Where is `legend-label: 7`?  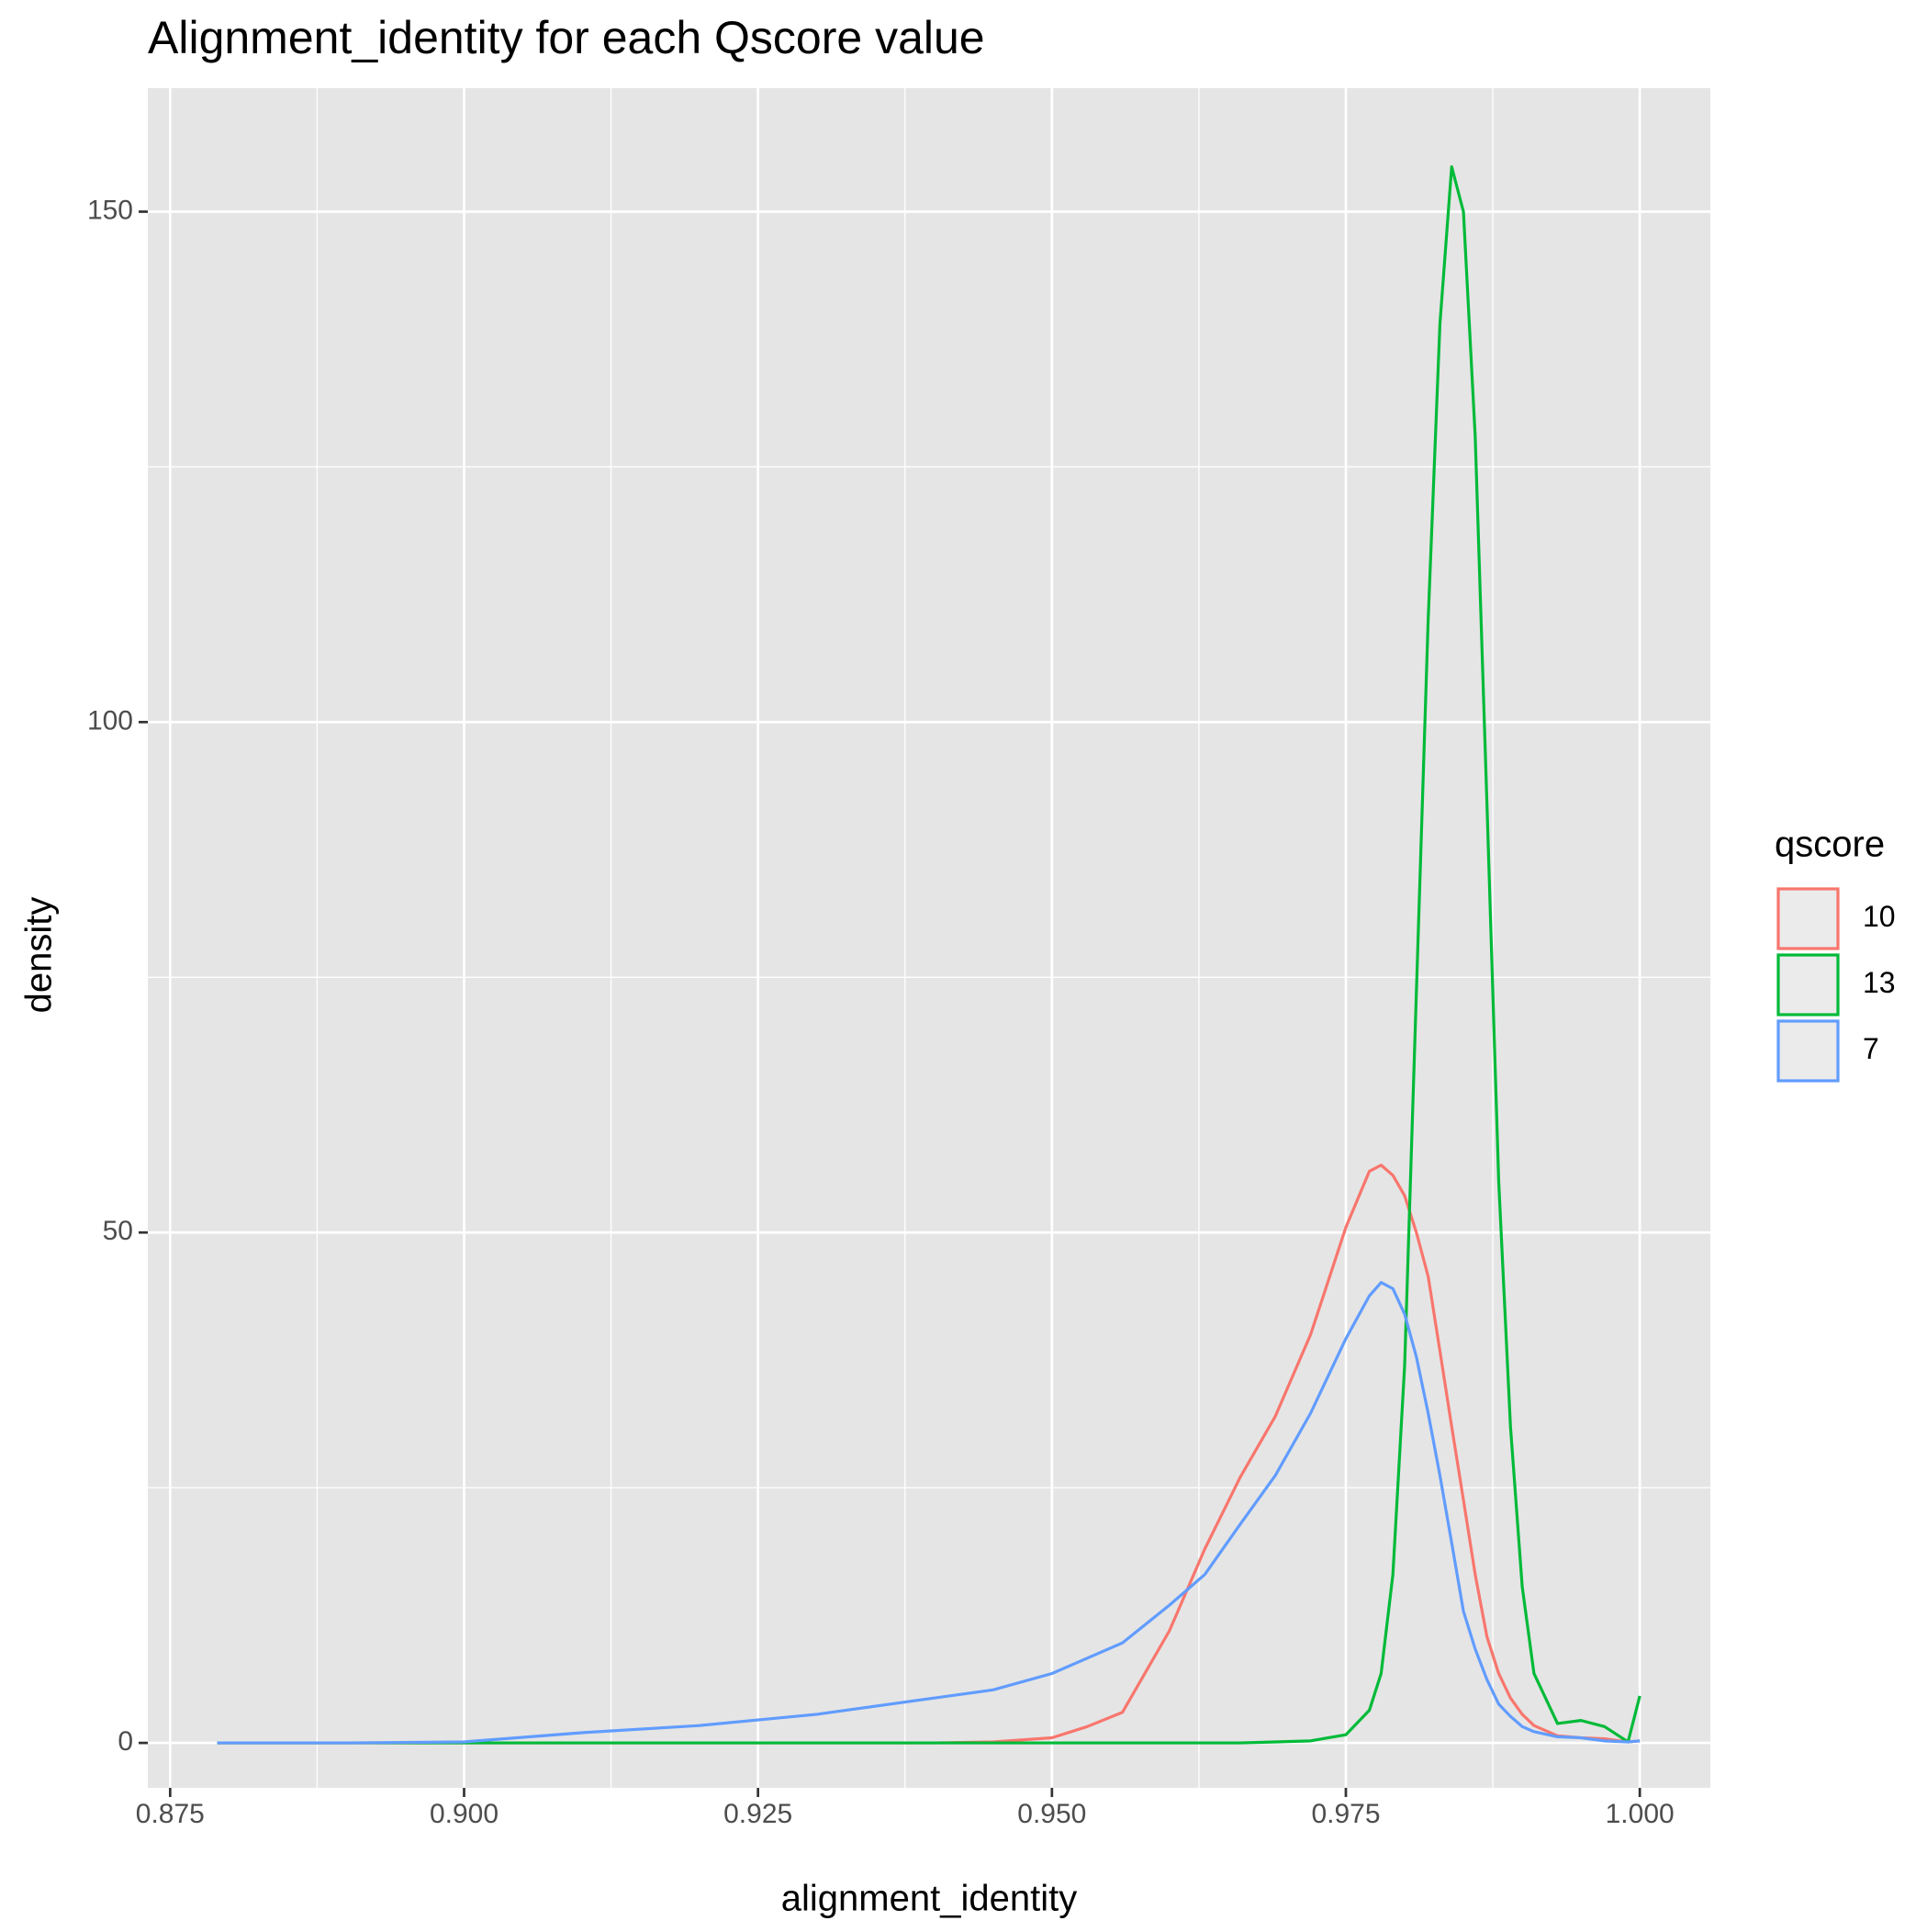
legend-label: 7 is located at coordinates (1871, 1048).